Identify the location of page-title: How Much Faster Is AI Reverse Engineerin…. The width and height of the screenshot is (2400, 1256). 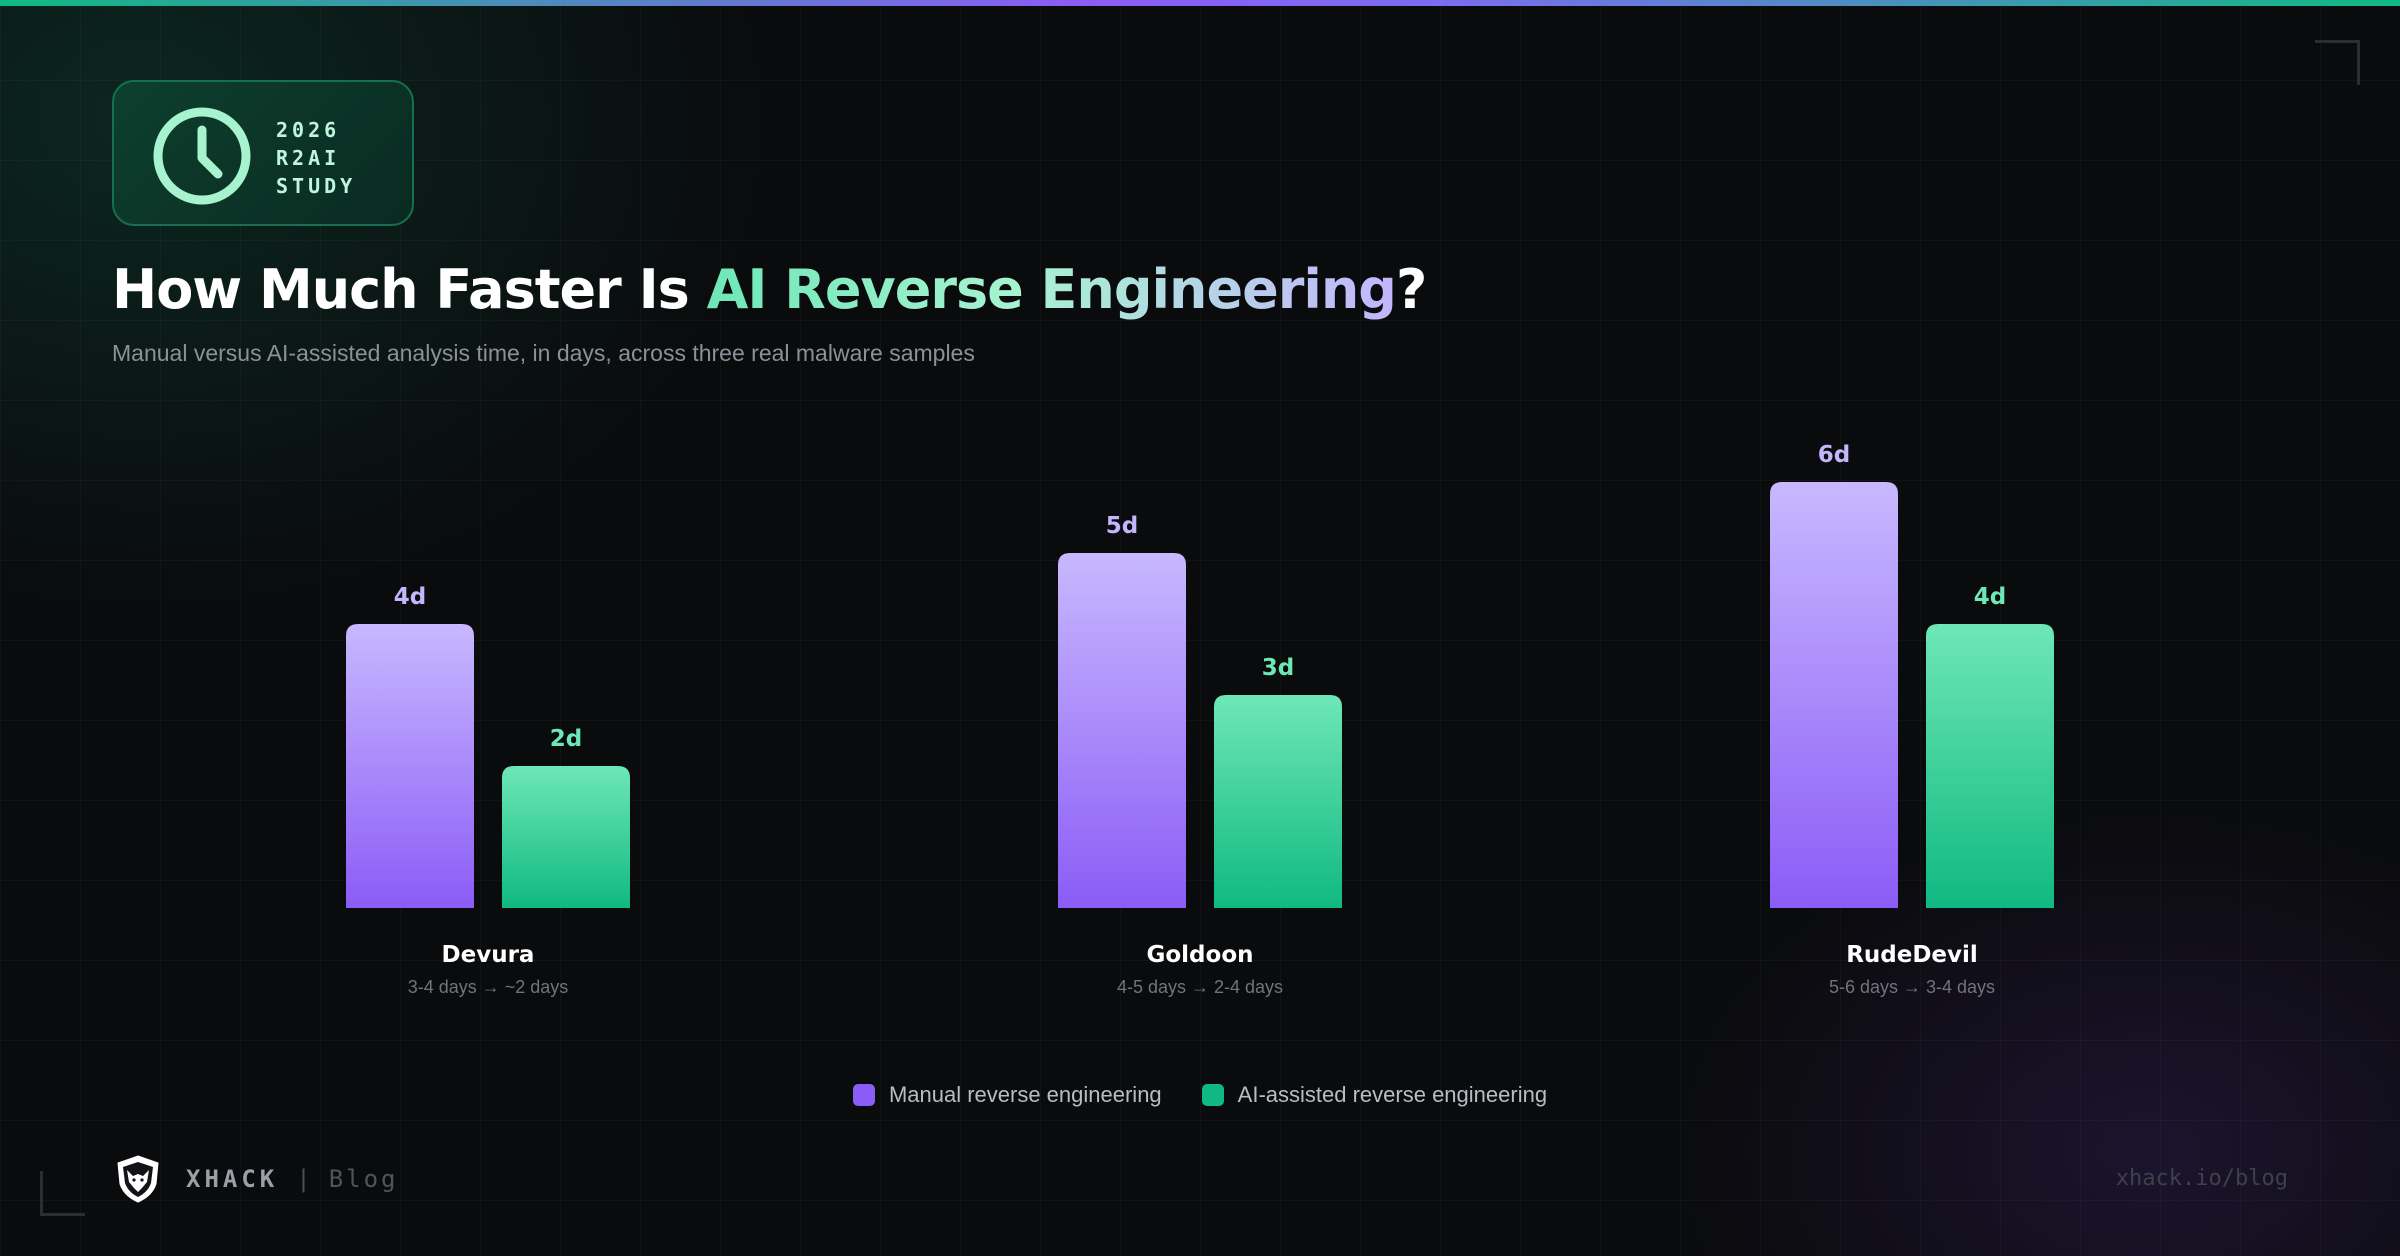
(769, 289).